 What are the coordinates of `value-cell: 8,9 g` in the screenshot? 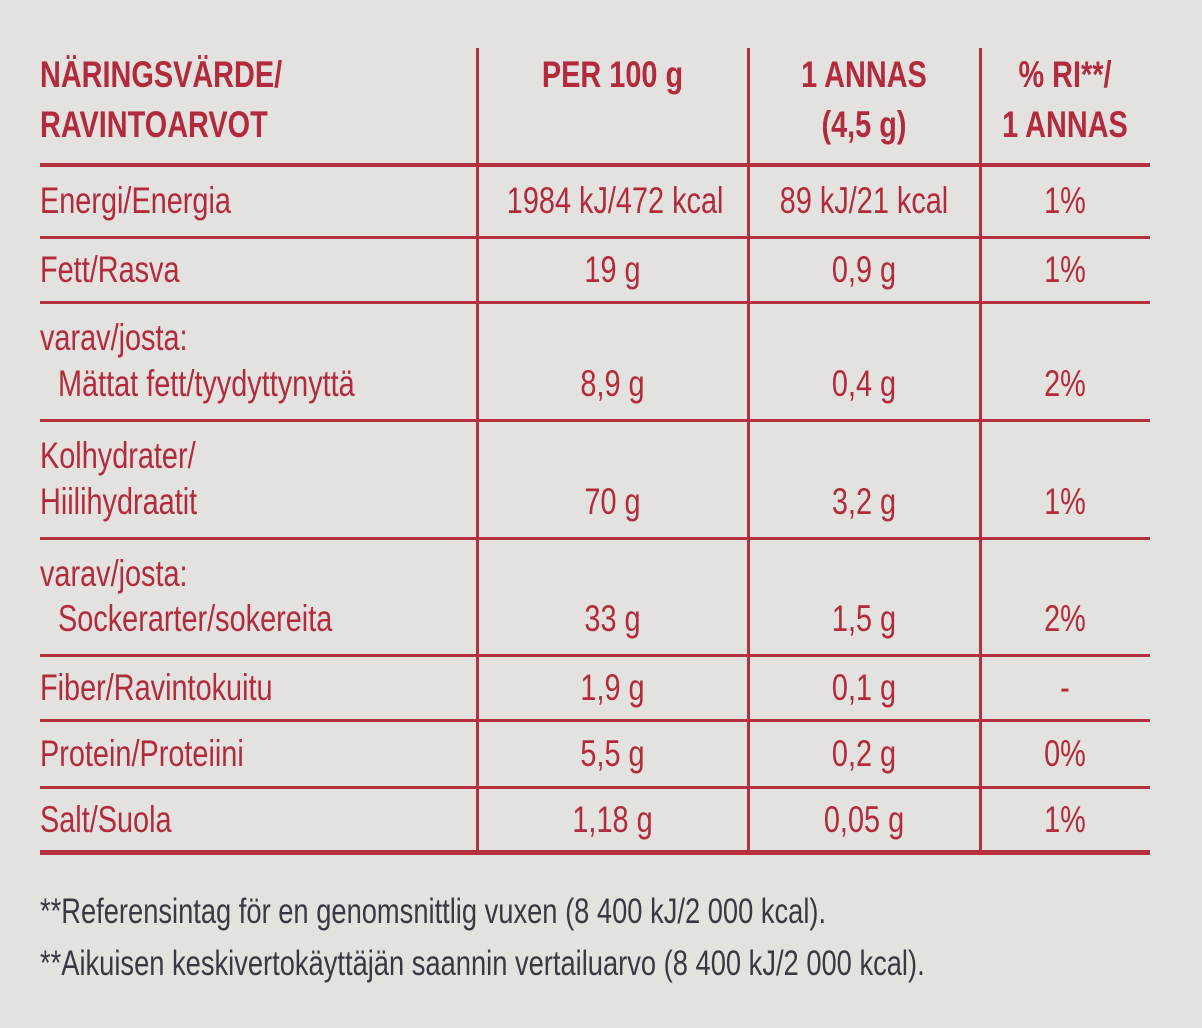 It's located at (612, 383).